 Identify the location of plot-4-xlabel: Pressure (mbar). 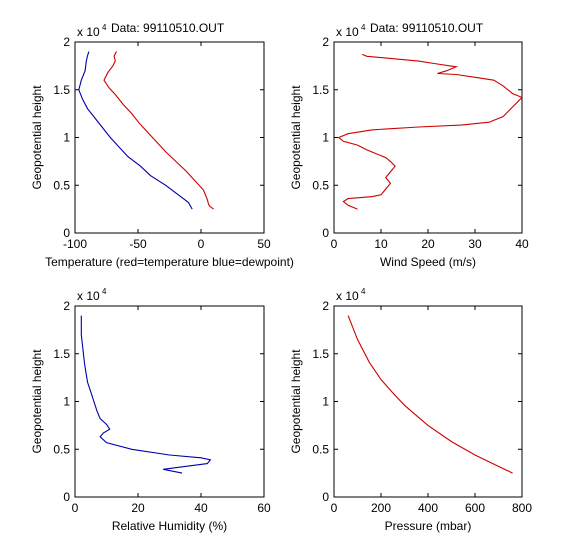
(428, 526).